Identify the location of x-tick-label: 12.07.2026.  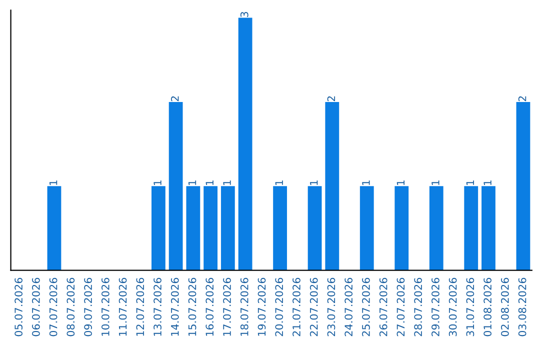
(140, 307).